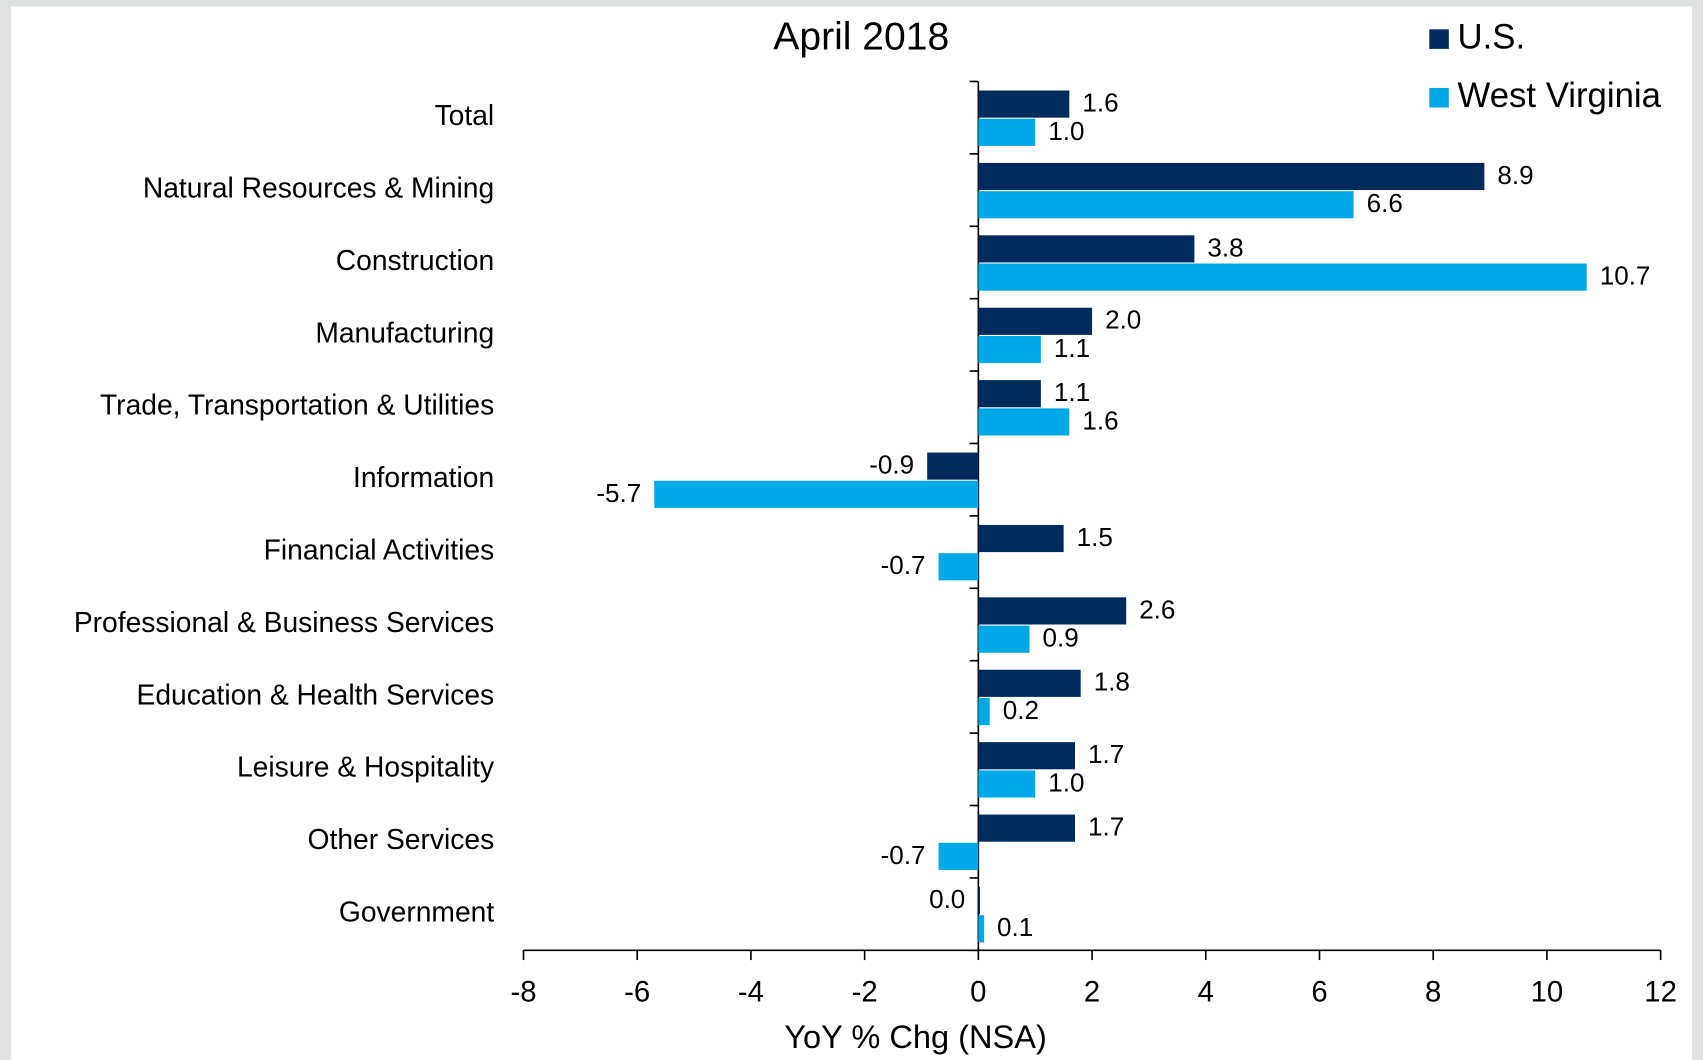 This screenshot has width=1703, height=1060. What do you see at coordinates (1433, 991) in the screenshot?
I see `x-tick-label: 8` at bounding box center [1433, 991].